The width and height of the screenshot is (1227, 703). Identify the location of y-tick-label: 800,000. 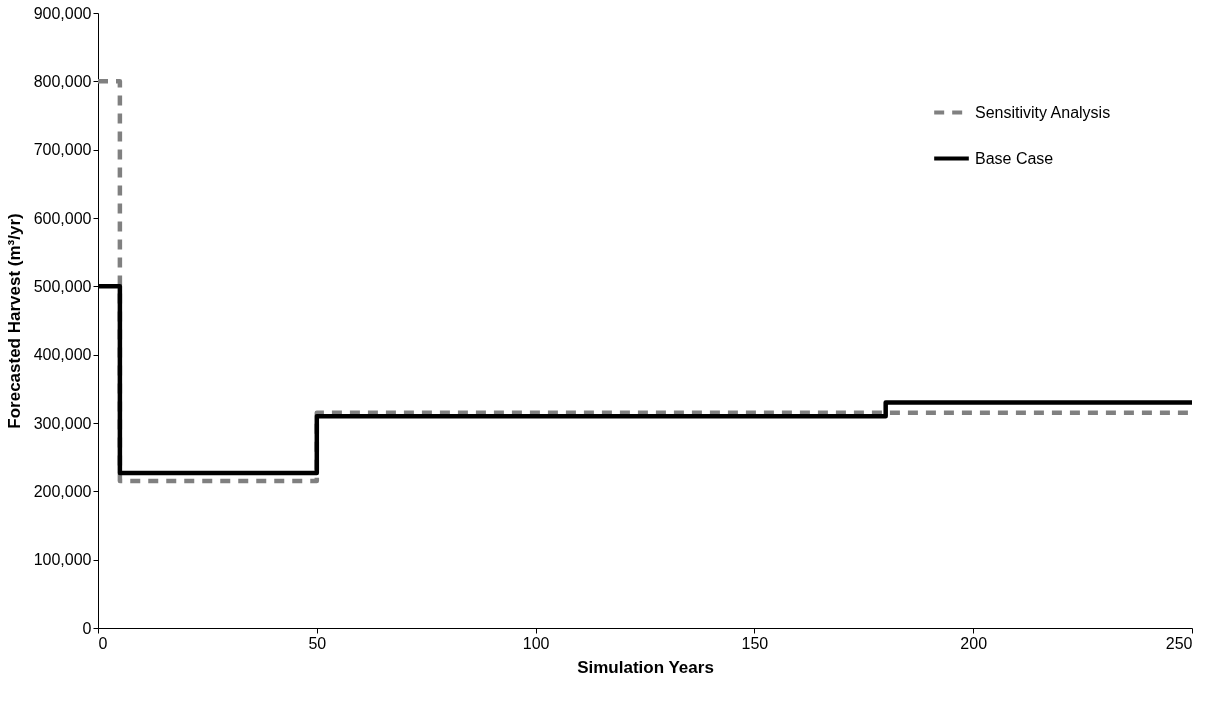
(62, 81).